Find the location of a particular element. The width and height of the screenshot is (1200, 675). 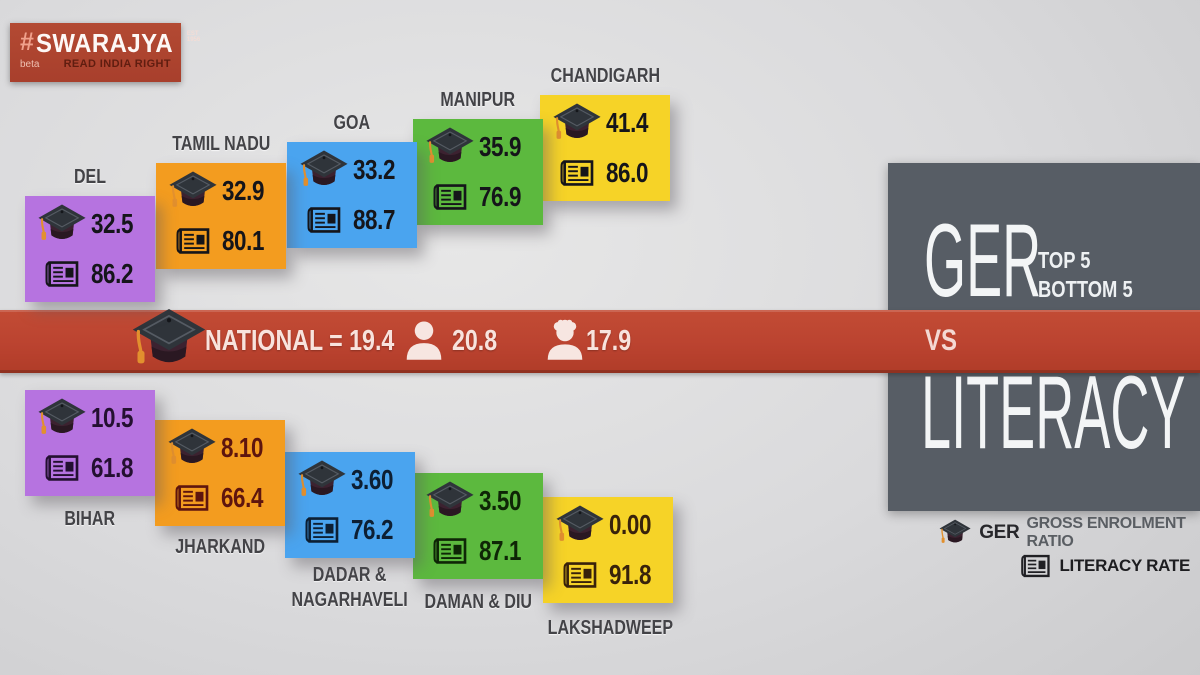

legend-literacy-row: LITERACY RATE is located at coordinates (1064, 566).